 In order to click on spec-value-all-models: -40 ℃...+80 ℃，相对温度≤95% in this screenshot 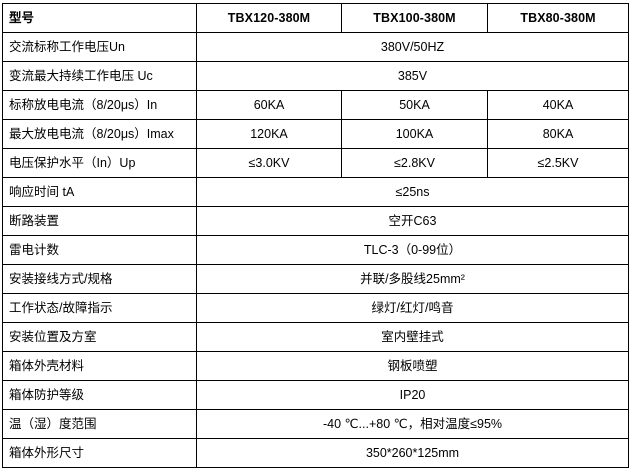, I will do `click(412, 424)`.